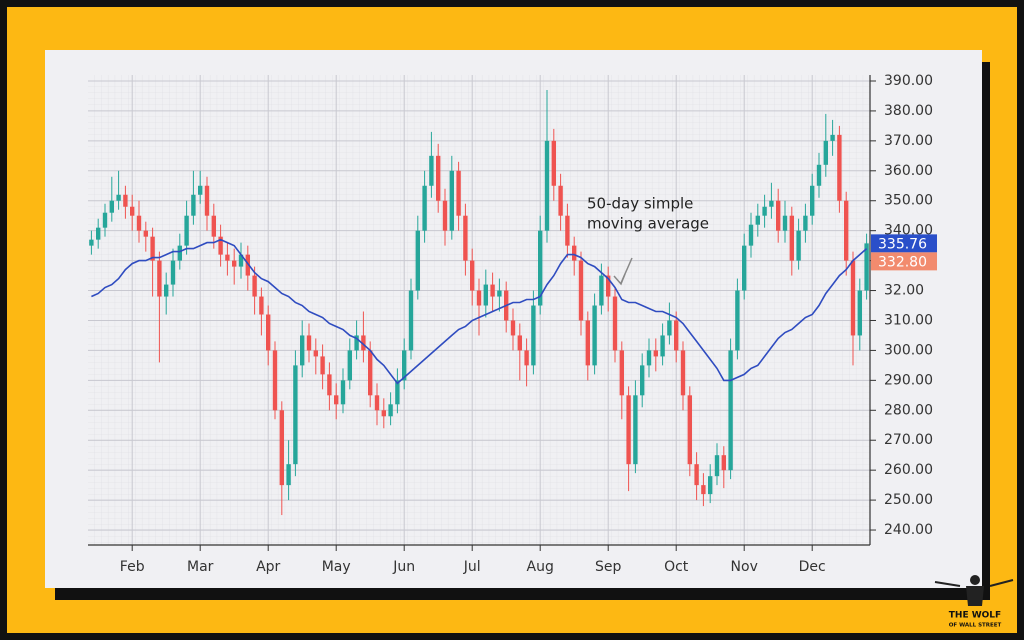  I want to click on y-tick-label: 370.00, so click(908, 141).